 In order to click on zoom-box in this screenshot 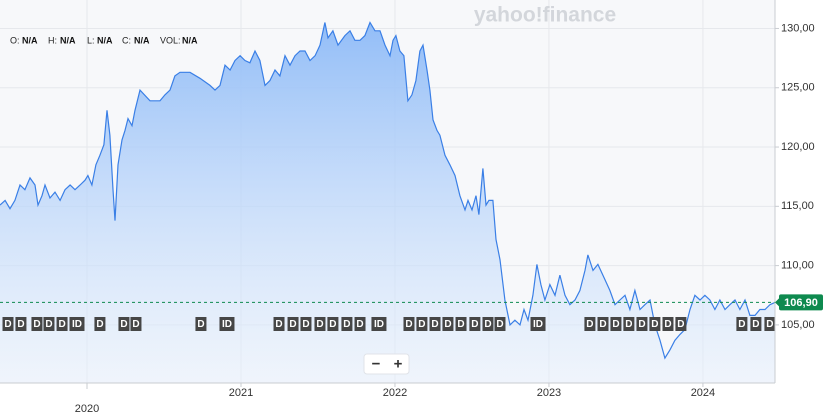, I will do `click(386, 364)`.